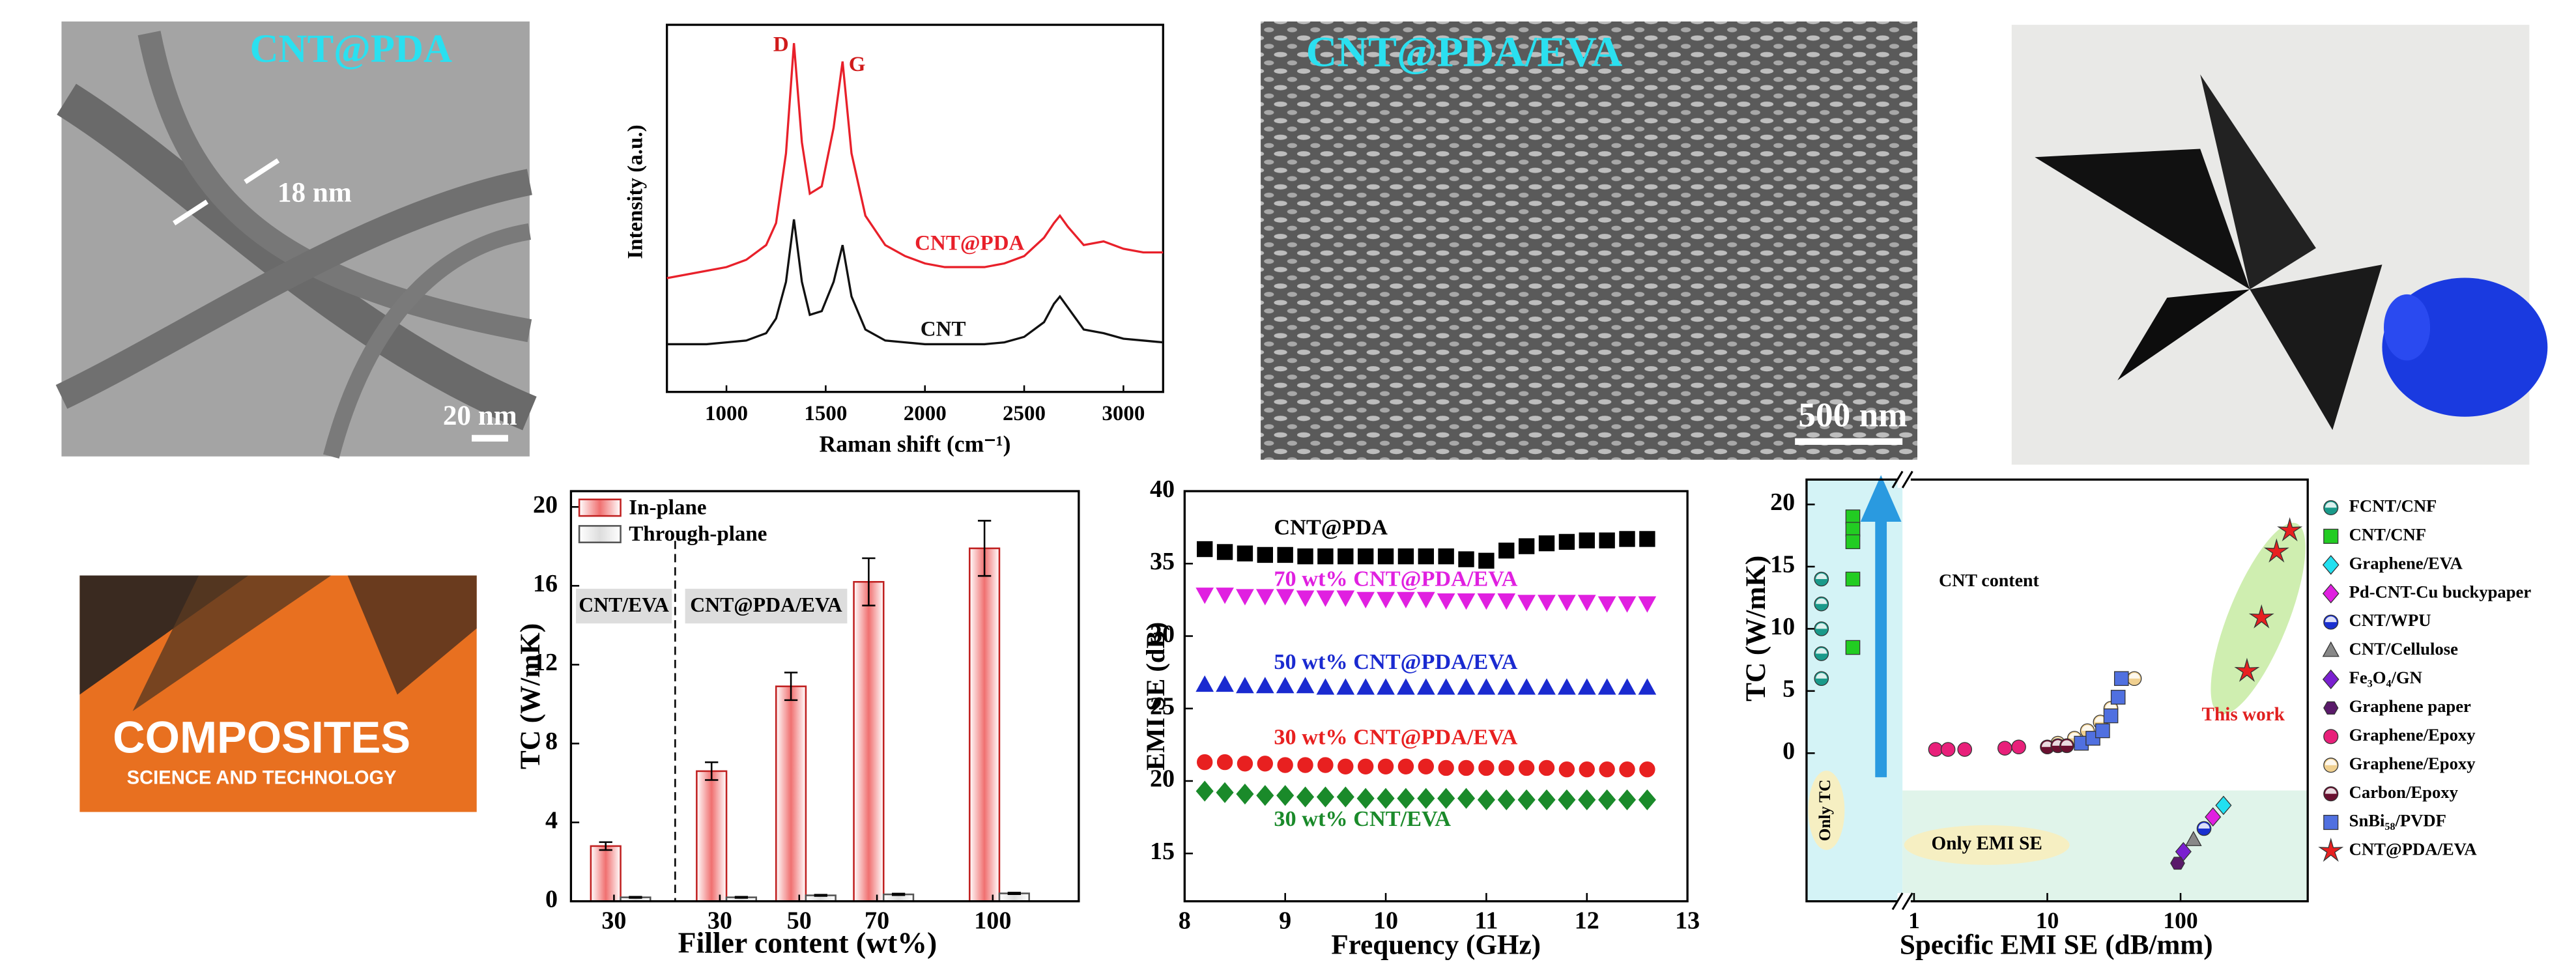  I want to click on y-axis-label: TC (W/mK), so click(530, 696).